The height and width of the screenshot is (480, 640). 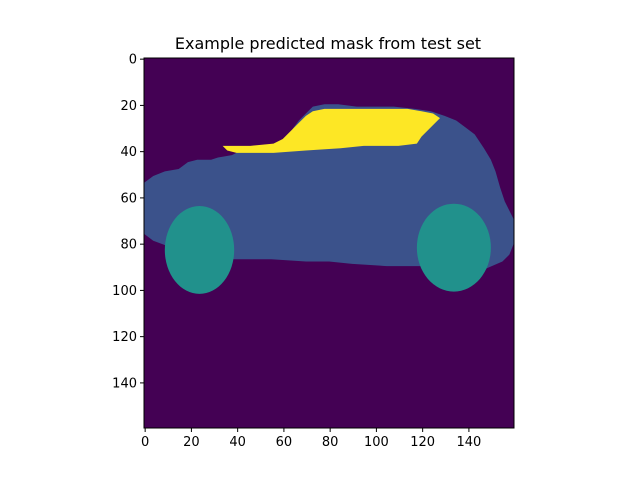 I want to click on x-tick-label: 20, so click(x=191, y=442).